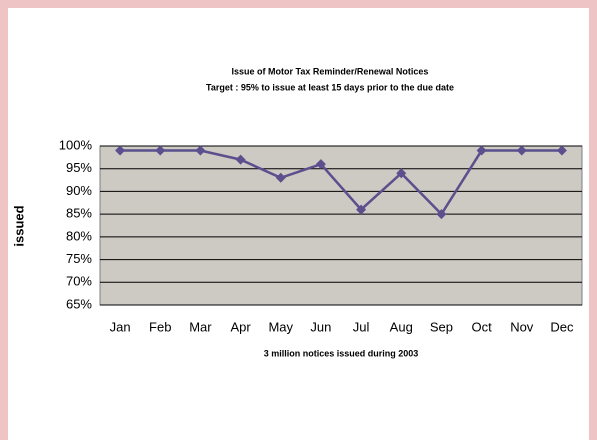  Describe the element at coordinates (562, 326) in the screenshot. I see `x-tick-label: Dec` at that location.